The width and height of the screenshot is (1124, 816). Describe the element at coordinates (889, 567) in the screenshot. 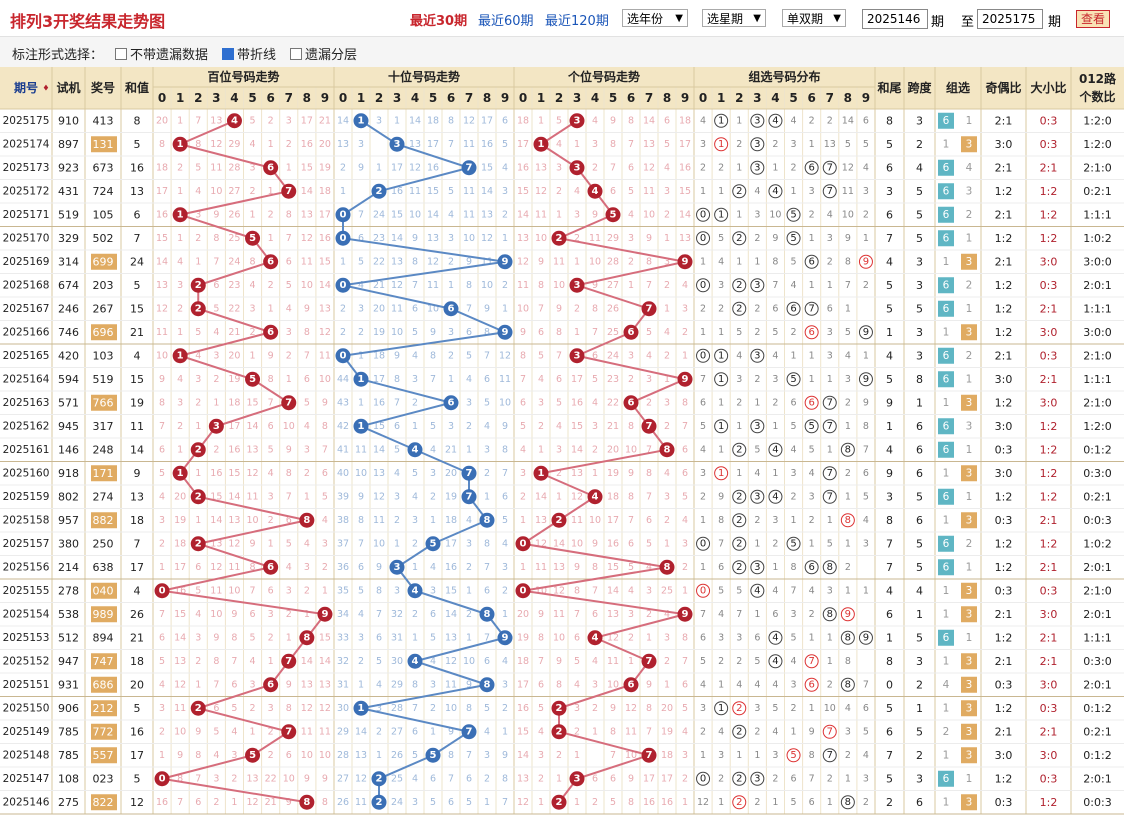

I see `tail-cell: 7` at that location.